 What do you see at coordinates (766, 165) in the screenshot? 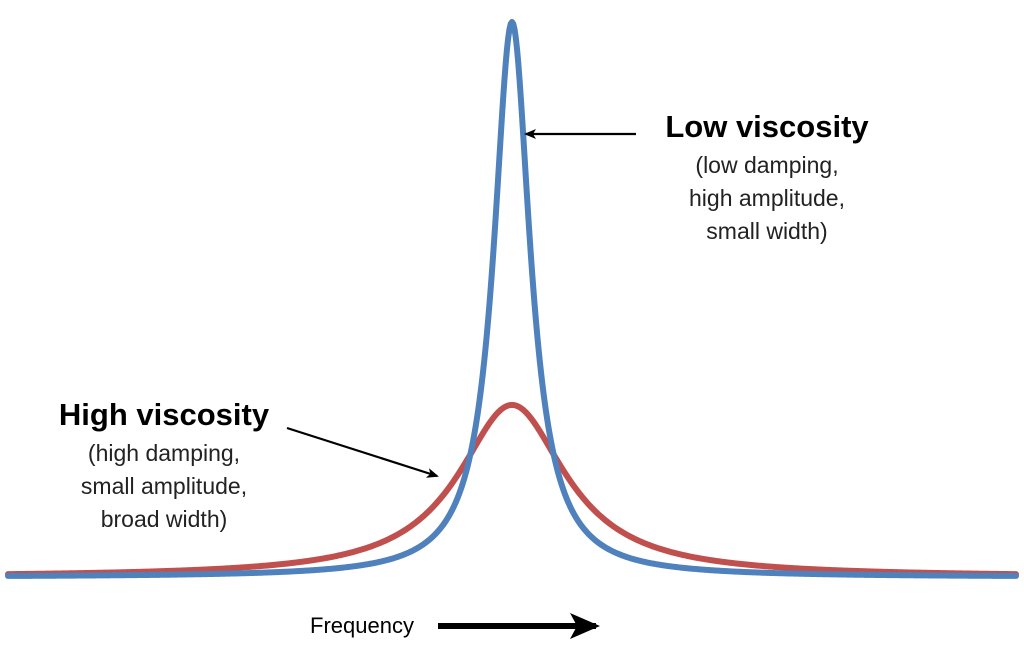
I see `annotation-line-low-1: (low damping,` at bounding box center [766, 165].